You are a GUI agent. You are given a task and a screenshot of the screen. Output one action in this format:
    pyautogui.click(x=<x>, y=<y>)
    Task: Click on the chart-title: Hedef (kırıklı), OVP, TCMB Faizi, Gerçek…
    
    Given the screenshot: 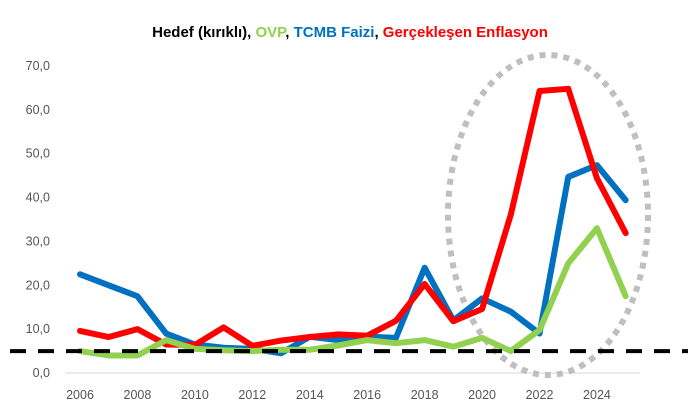 What is the action you would take?
    pyautogui.click(x=350, y=32)
    